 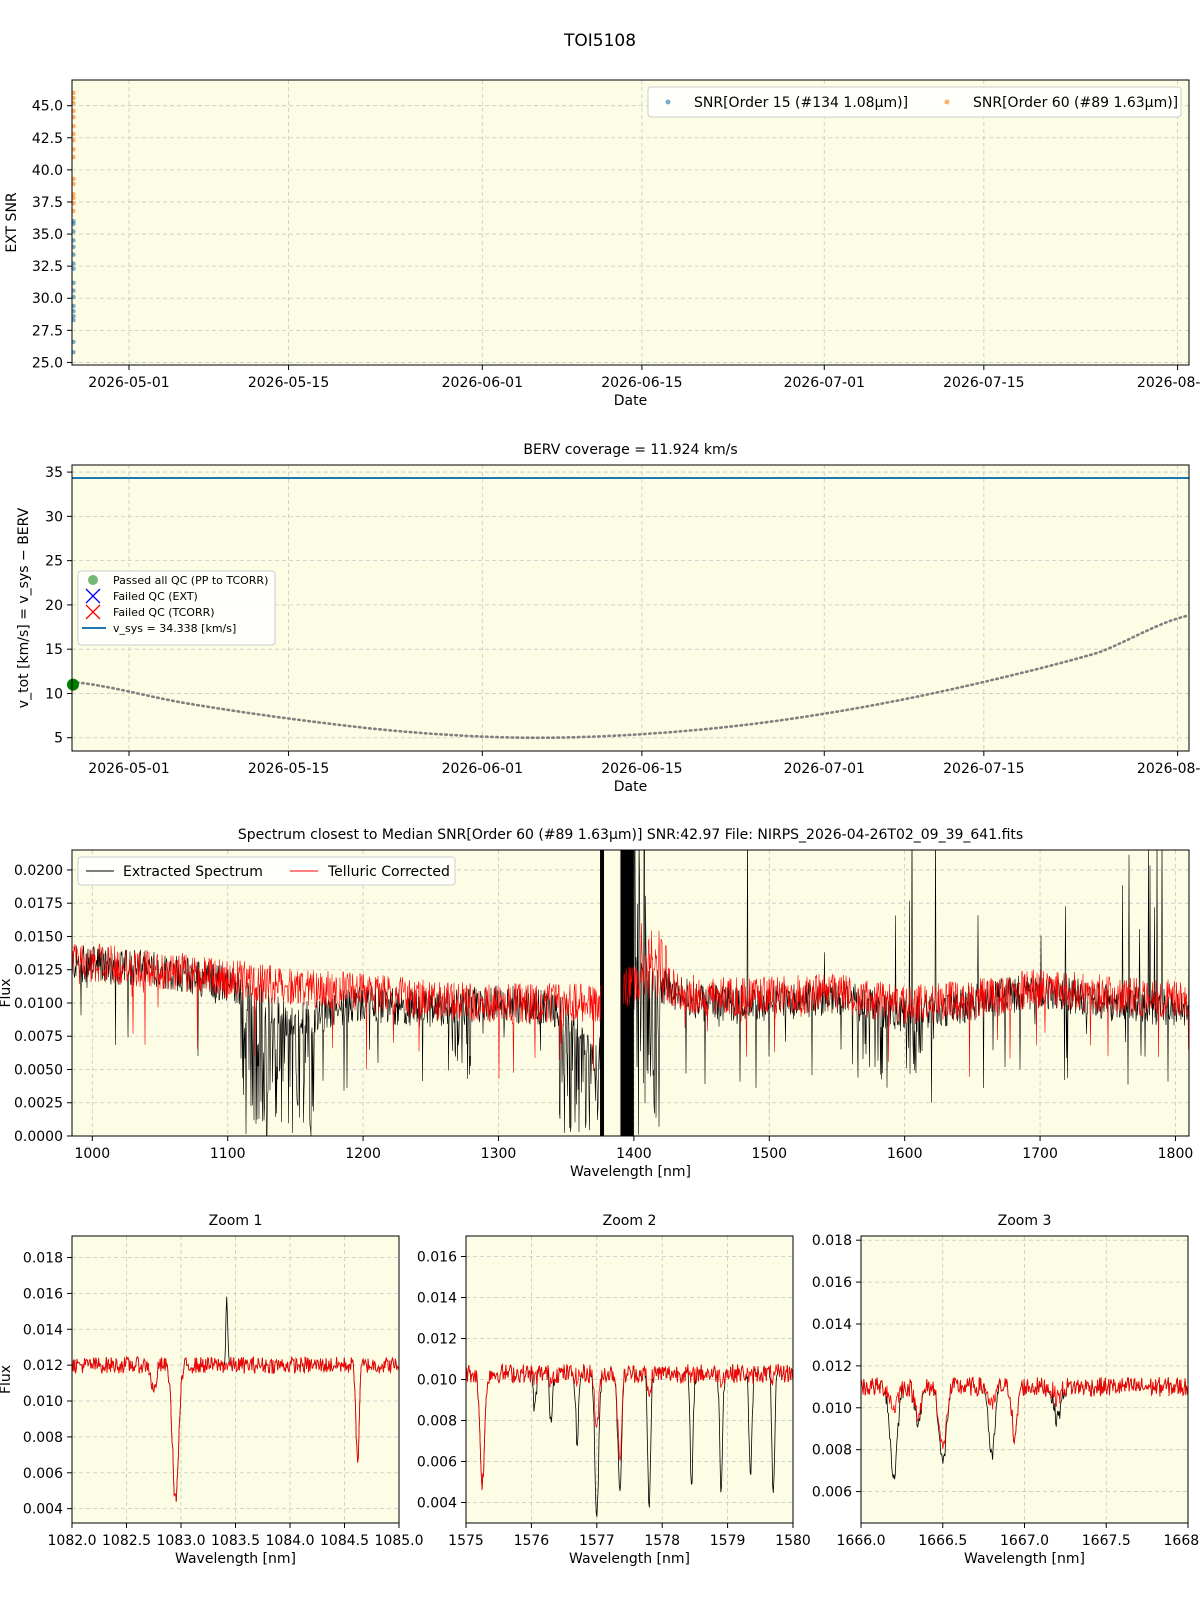 I want to click on zoom1-x-tick-label: 1082.0, so click(x=72, y=1541).